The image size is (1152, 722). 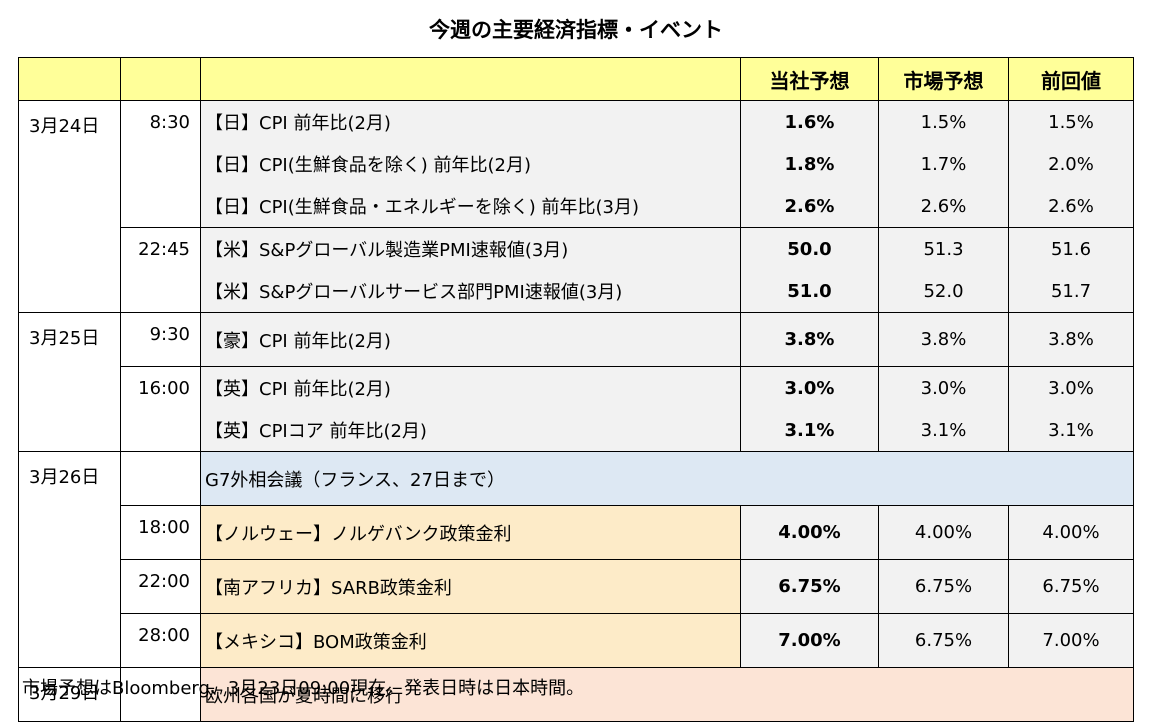 I want to click on forecast-cell: 4.00%, so click(x=809, y=532).